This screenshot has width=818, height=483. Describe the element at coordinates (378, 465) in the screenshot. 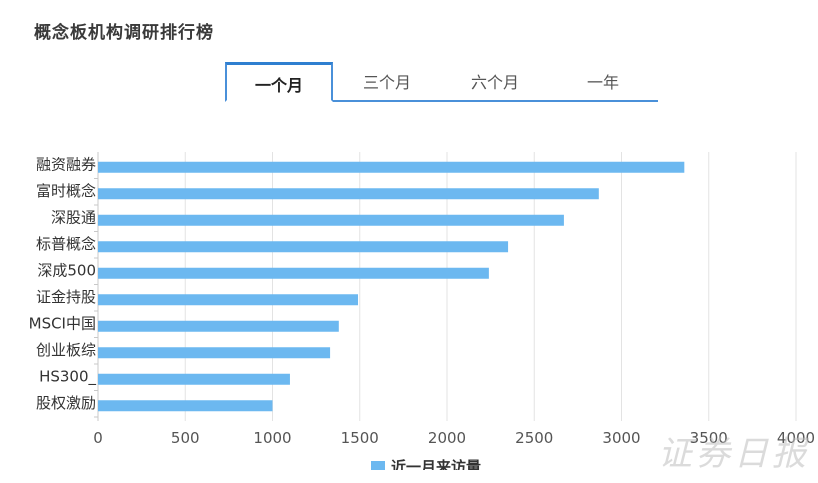

I see `legend-swatch` at that location.